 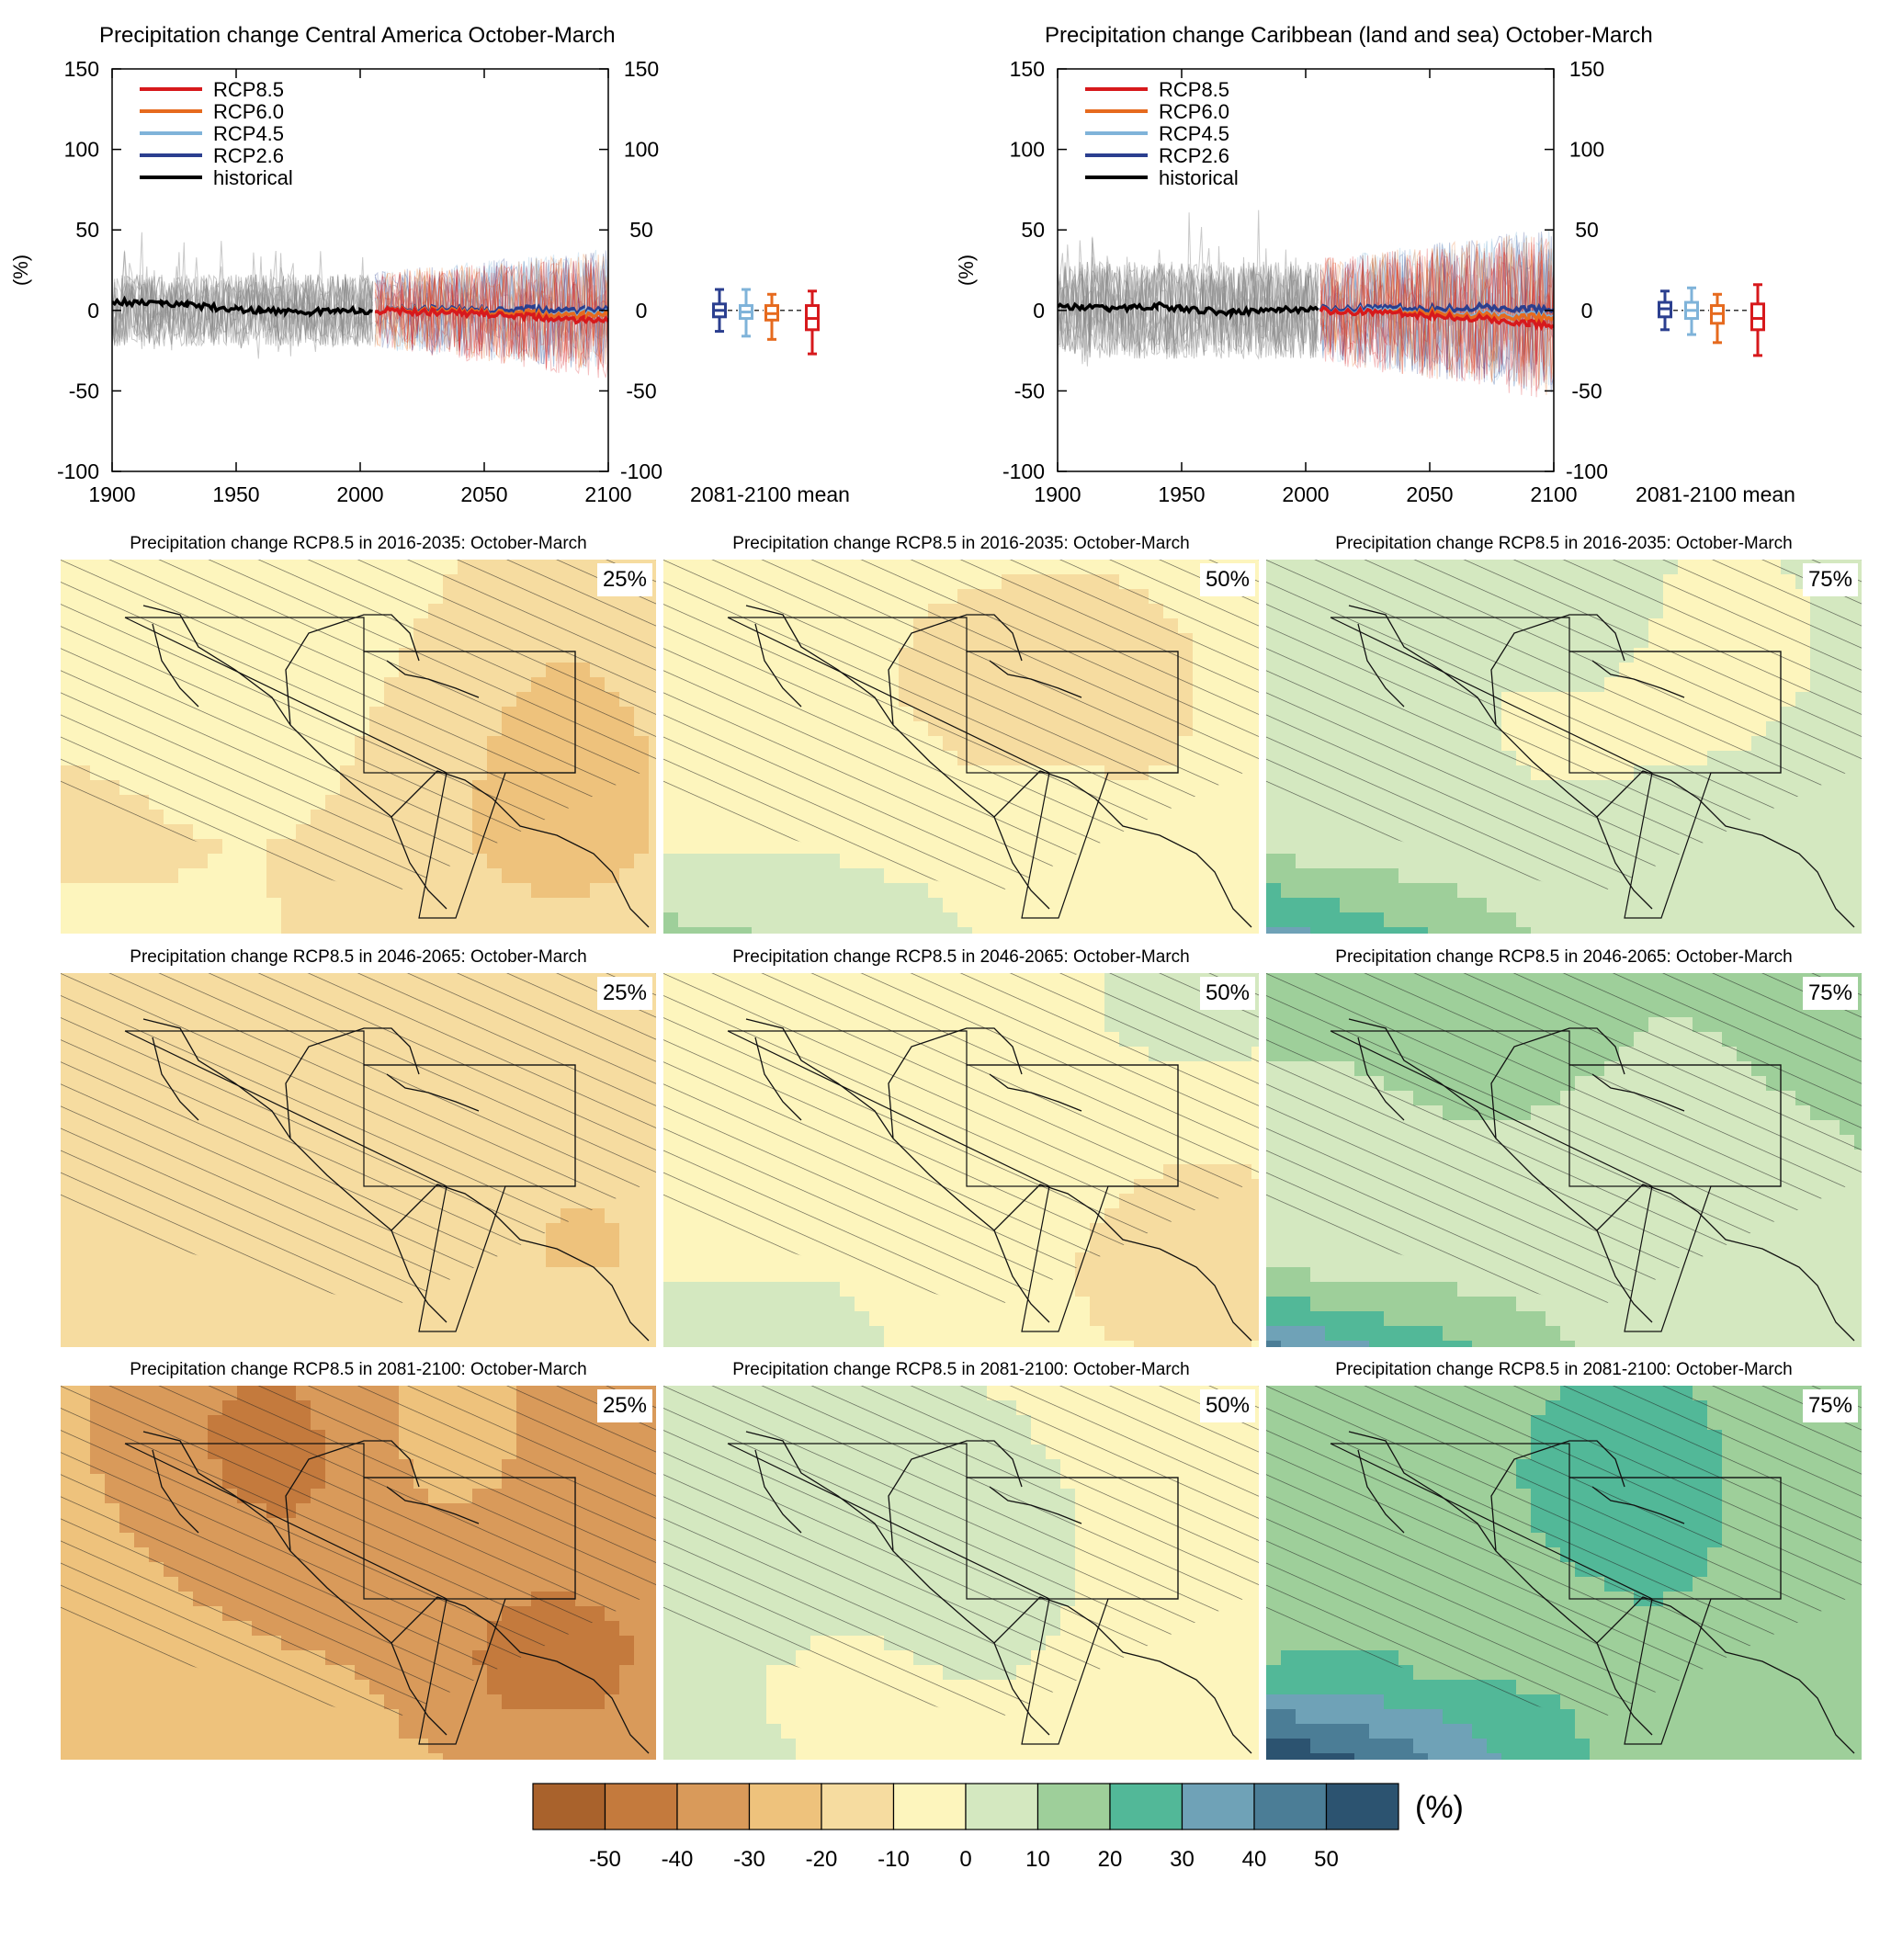 What do you see at coordinates (641, 390) in the screenshot?
I see `y-tick-label-right: -50` at bounding box center [641, 390].